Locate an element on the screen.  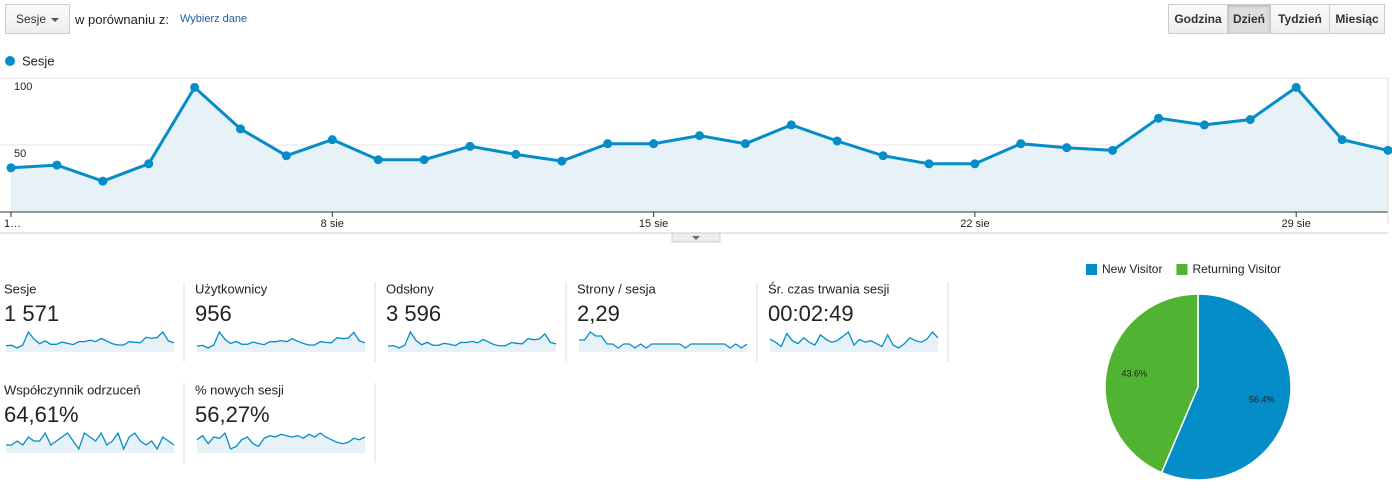
metric-value: 64,61% is located at coordinates (41, 414).